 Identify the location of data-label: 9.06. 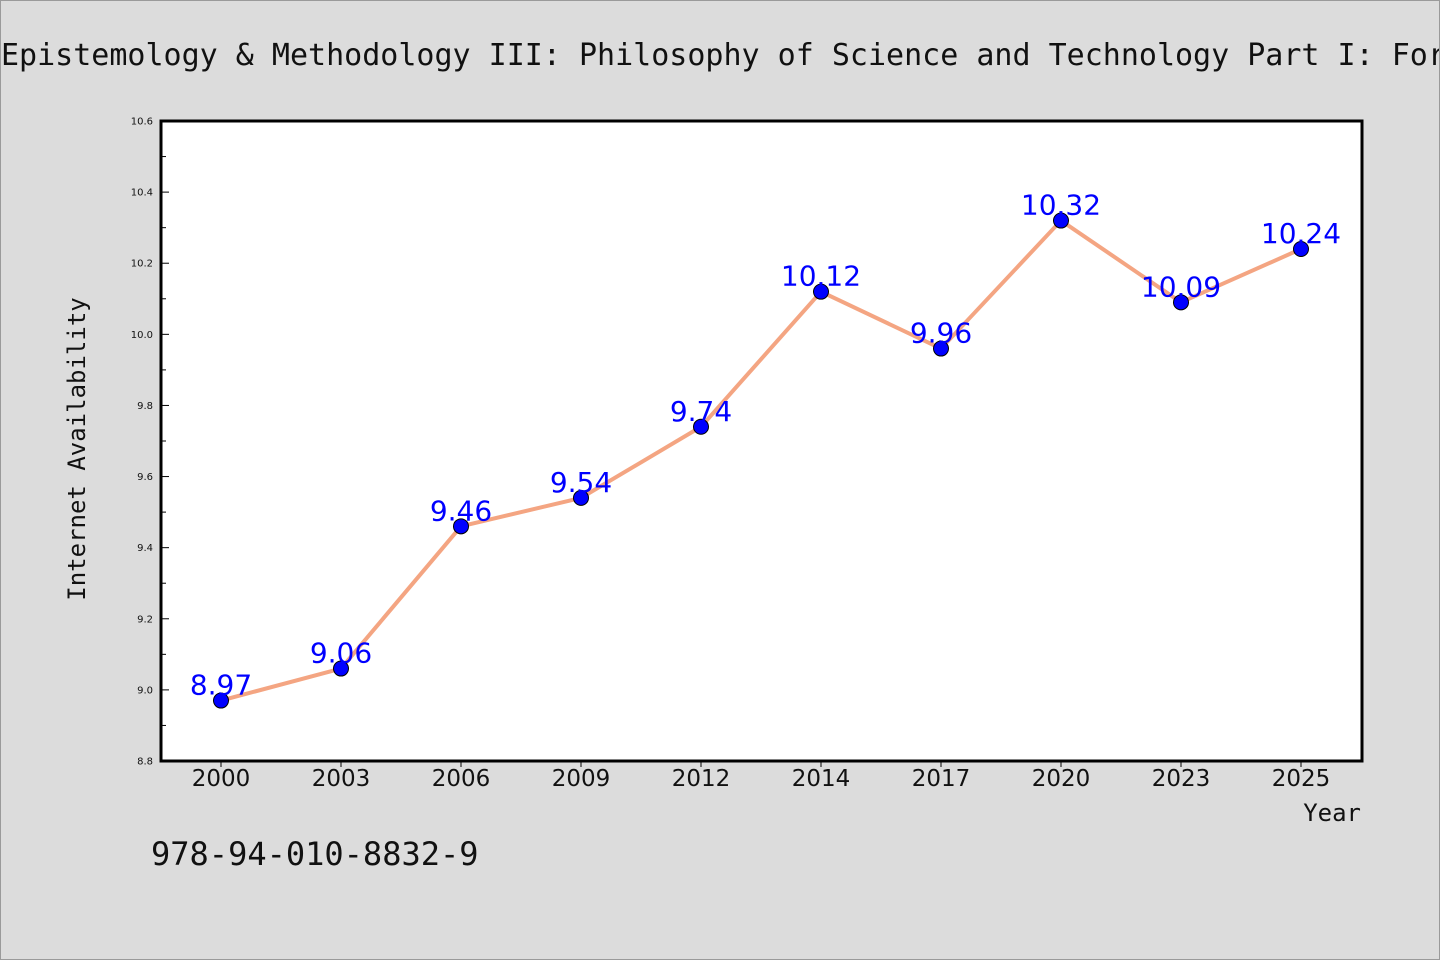
(341, 653).